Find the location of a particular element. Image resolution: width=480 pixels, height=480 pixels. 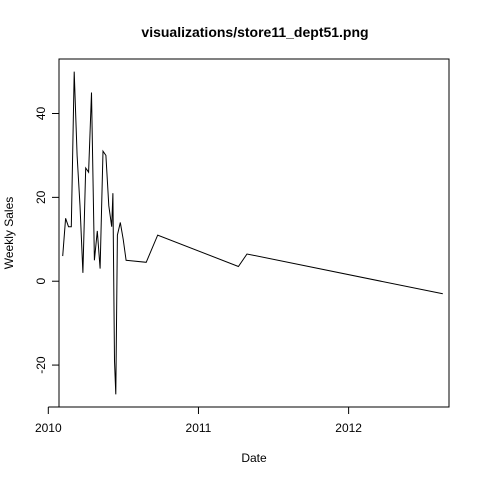

x-tick-label: 2010 is located at coordinates (48, 428).